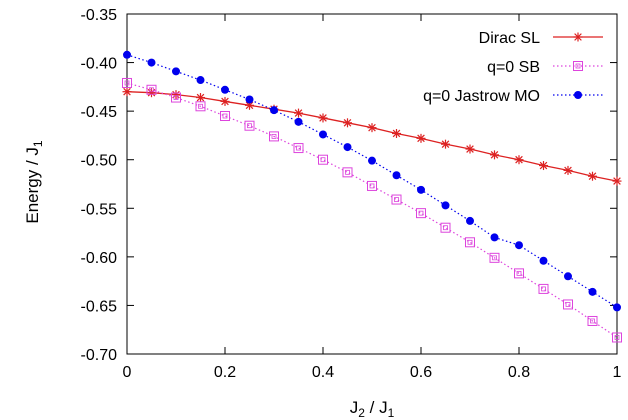 This screenshot has width=628, height=420. What do you see at coordinates (541, 38) in the screenshot?
I see `legend-entry: Dirac SL` at bounding box center [541, 38].